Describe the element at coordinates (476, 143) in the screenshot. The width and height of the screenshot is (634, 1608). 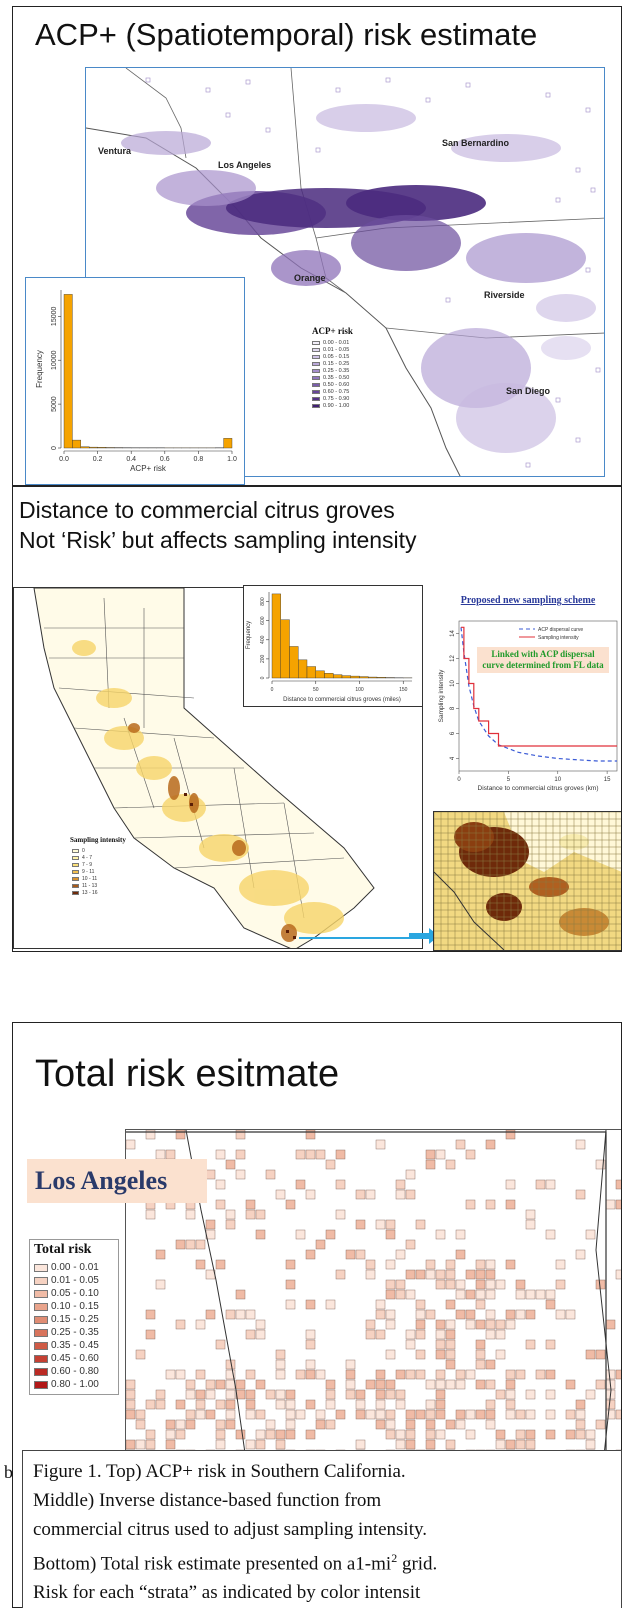
I see `county-label-san-bernardino: San Bernardino` at that location.